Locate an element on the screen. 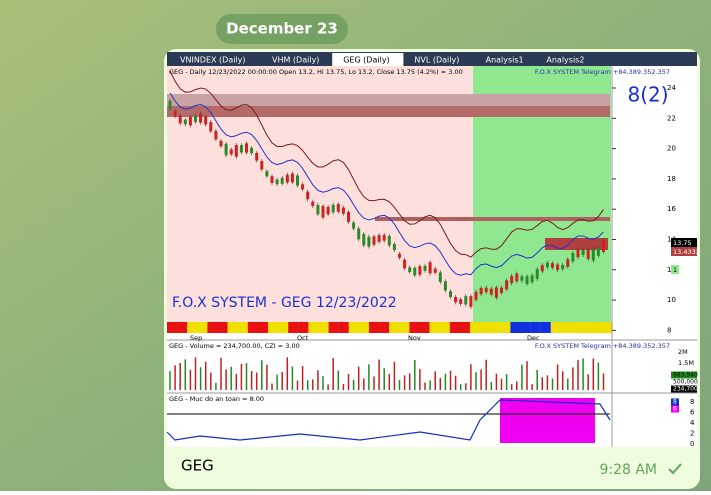  active-tab is located at coordinates (368, 59).